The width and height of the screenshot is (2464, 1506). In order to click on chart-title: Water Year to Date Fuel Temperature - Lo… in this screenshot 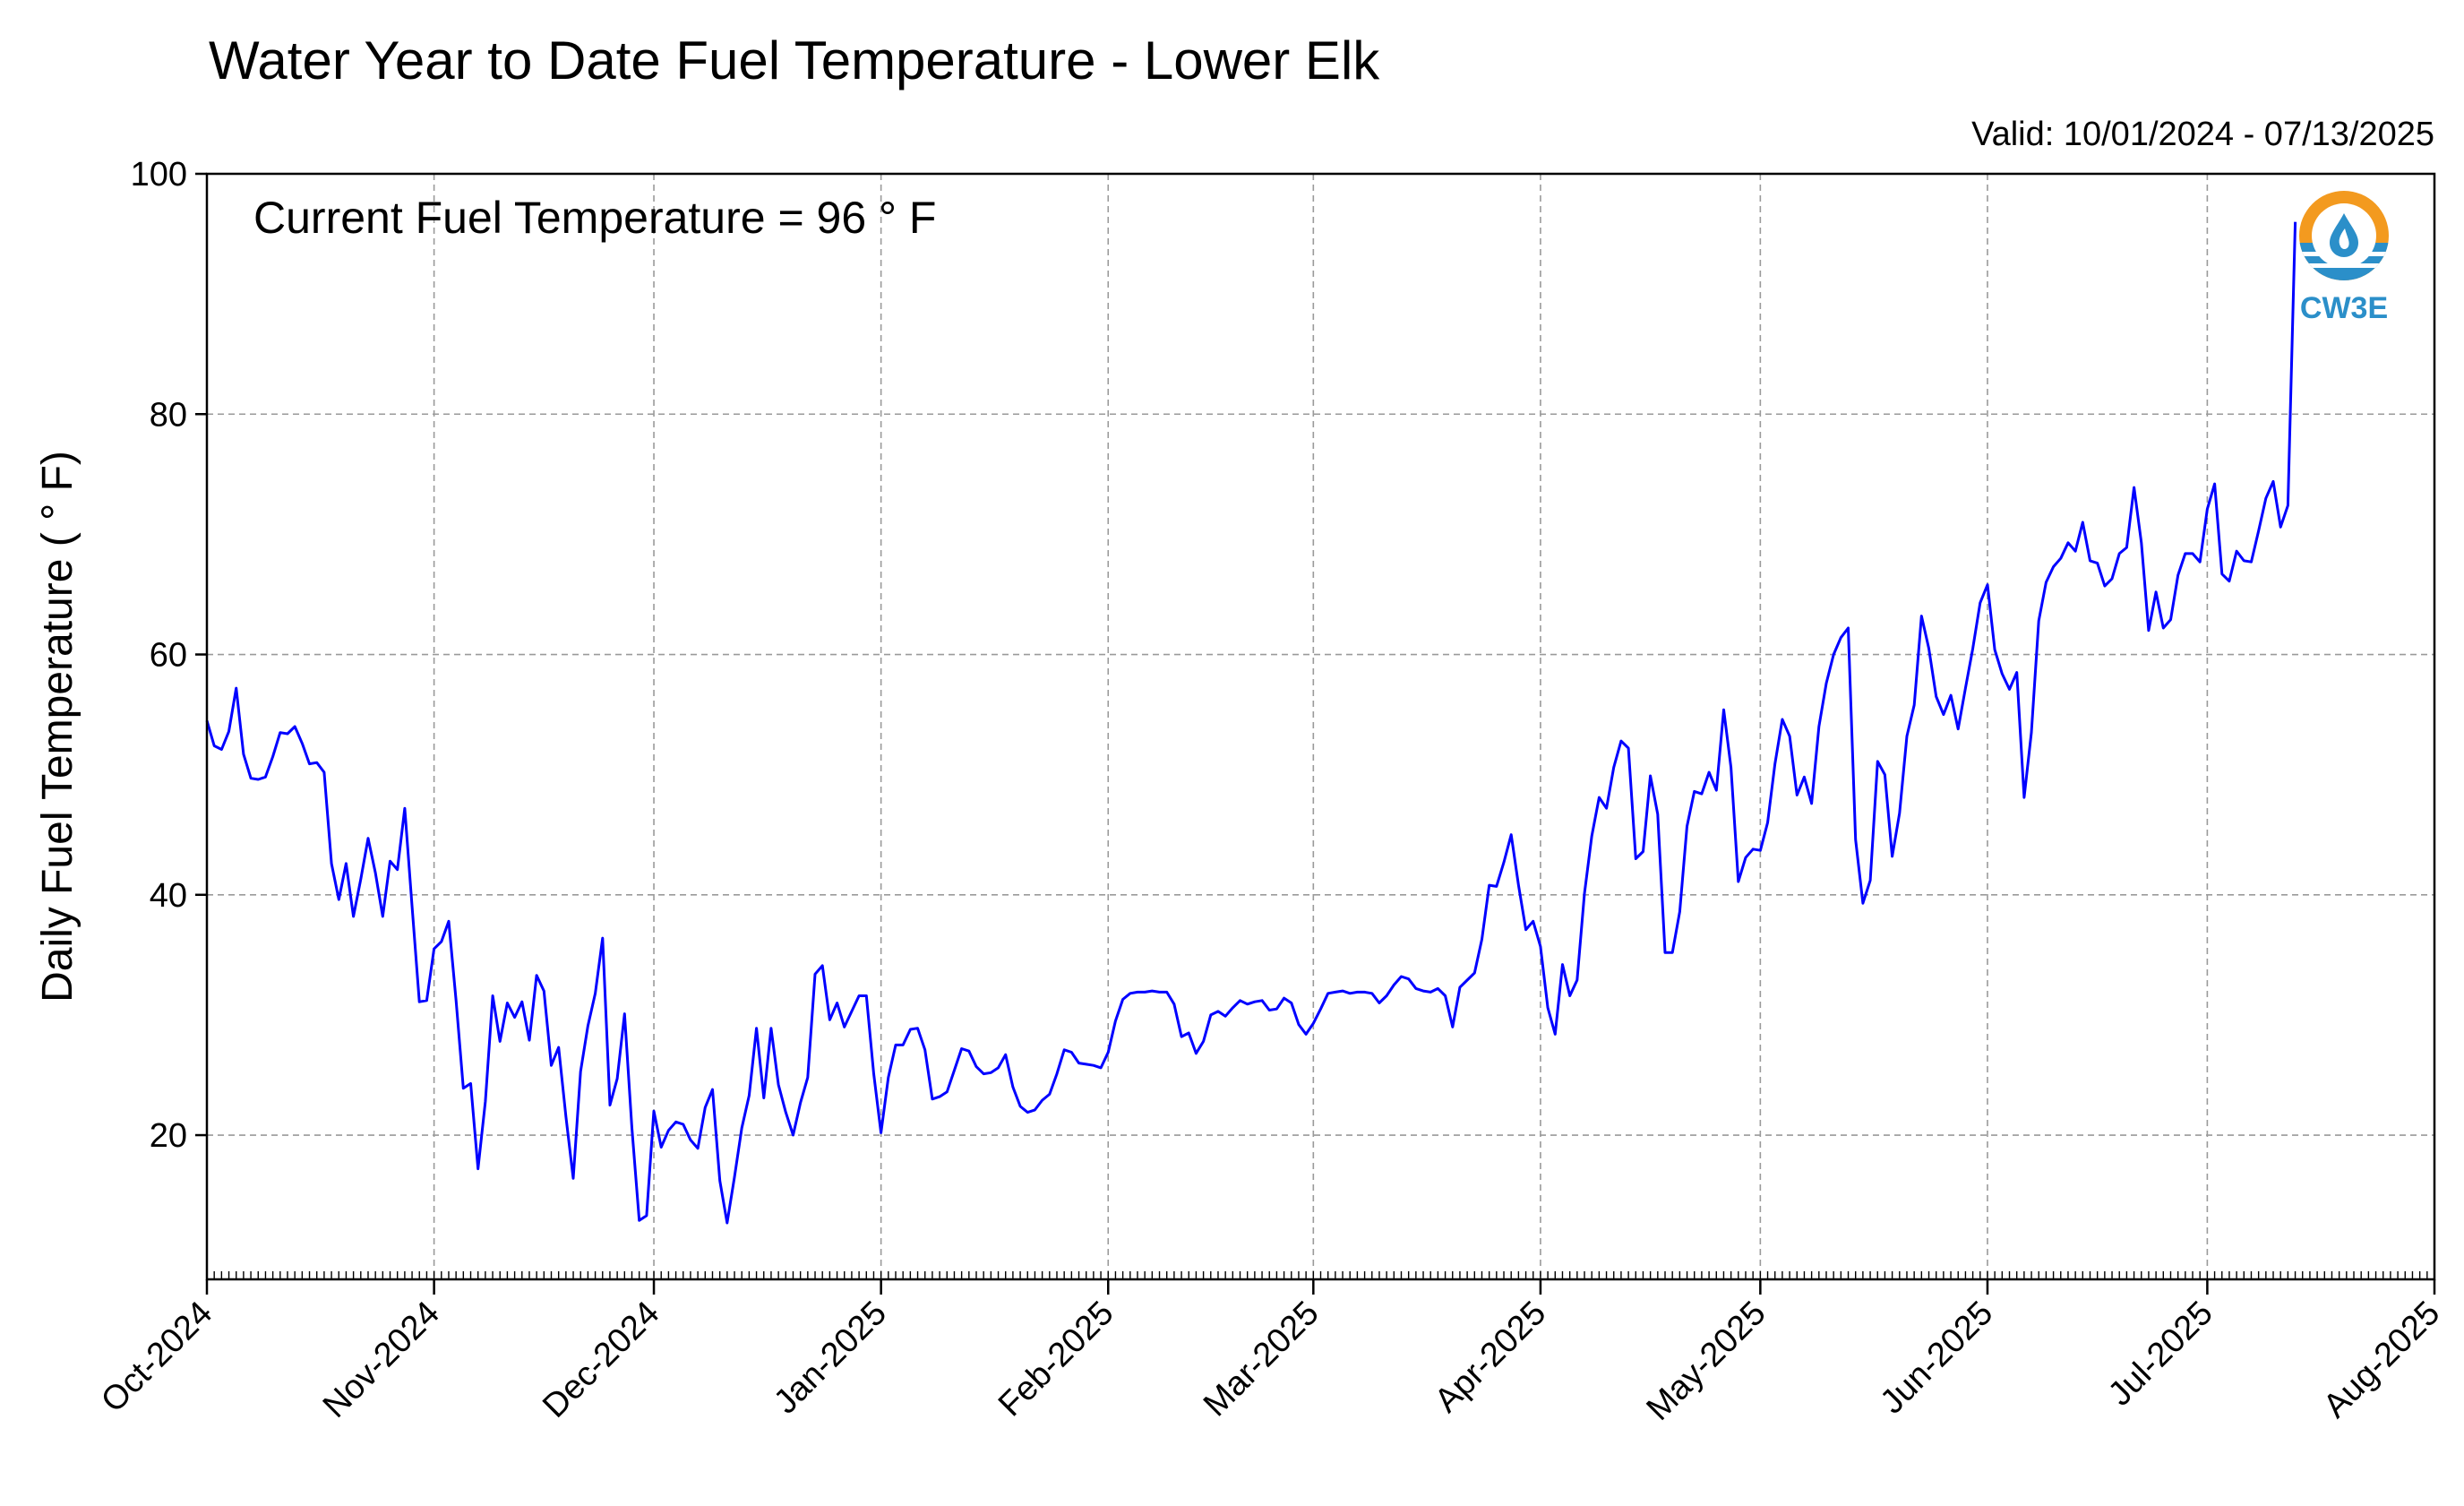, I will do `click(794, 60)`.